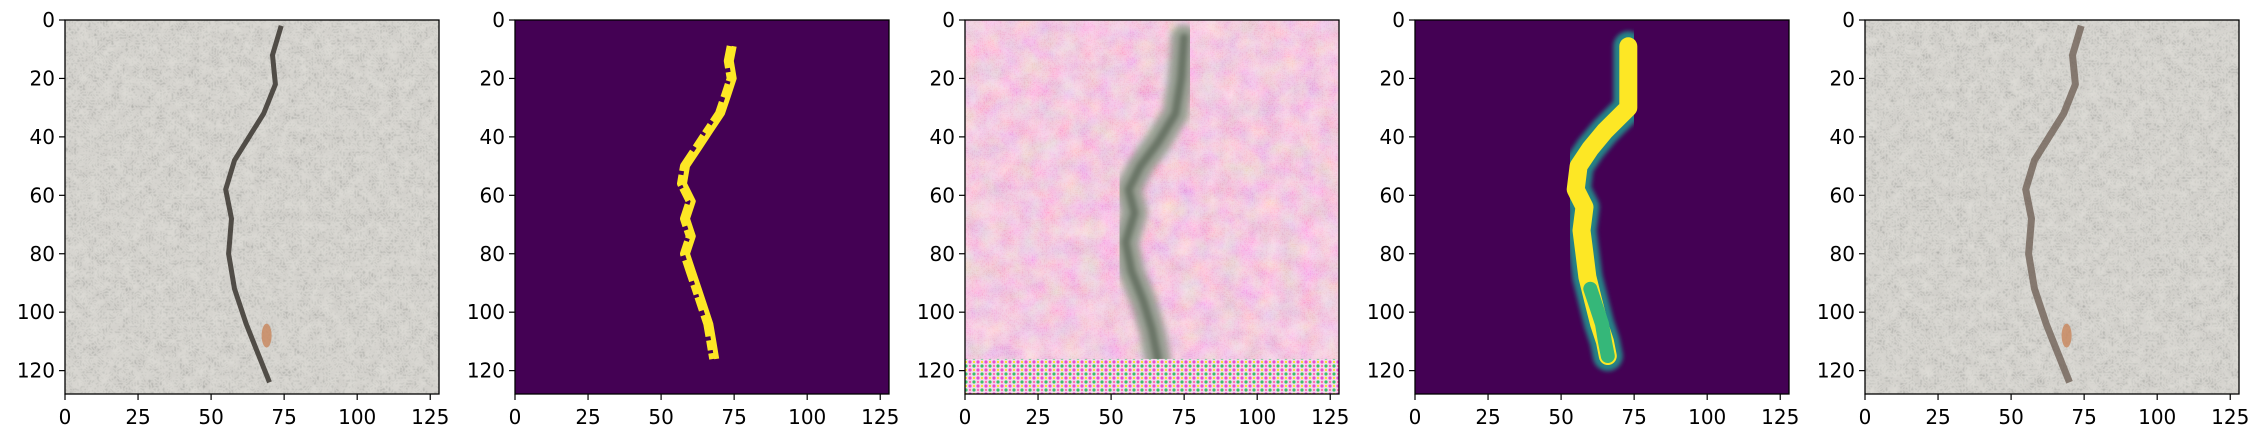 The image size is (2259, 440). Describe the element at coordinates (1599, 322) in the screenshot. I see `prediction-tail` at that location.